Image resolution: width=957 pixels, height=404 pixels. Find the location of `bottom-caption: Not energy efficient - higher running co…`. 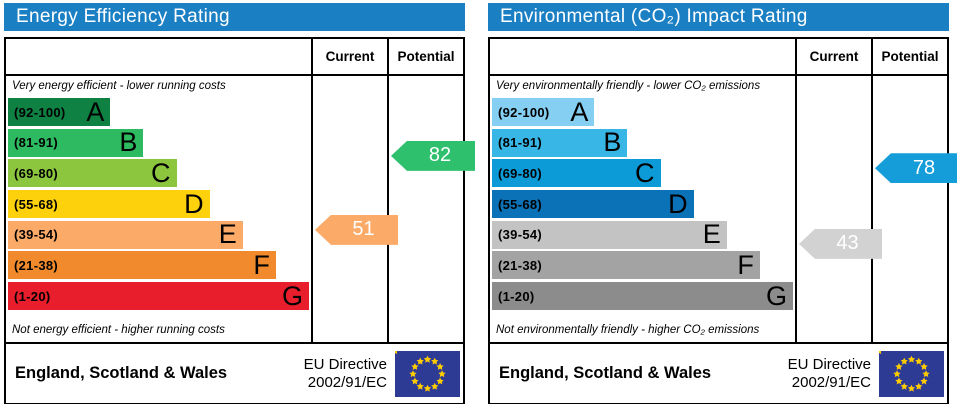

bottom-caption: Not energy efficient - higher running co… is located at coordinates (118, 330).